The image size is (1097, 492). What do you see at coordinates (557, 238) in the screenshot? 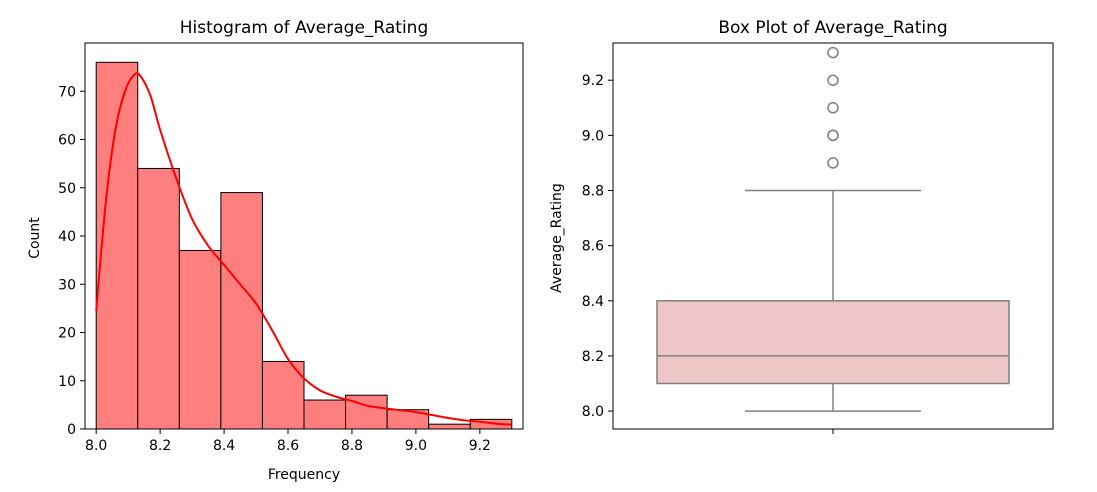
I see `boxplot-y-axis-label: Average_Rating` at bounding box center [557, 238].